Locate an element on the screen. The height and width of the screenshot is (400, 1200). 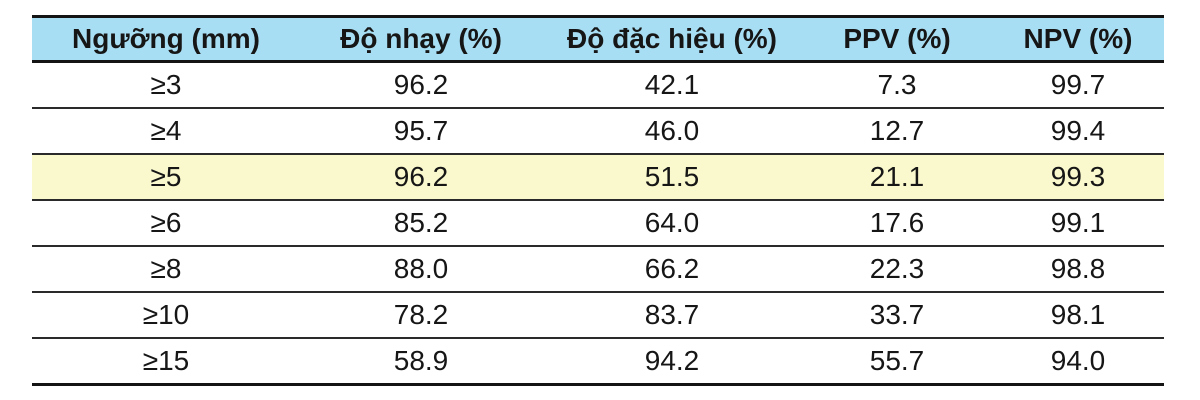
table-cell: 21.1 is located at coordinates (897, 177).